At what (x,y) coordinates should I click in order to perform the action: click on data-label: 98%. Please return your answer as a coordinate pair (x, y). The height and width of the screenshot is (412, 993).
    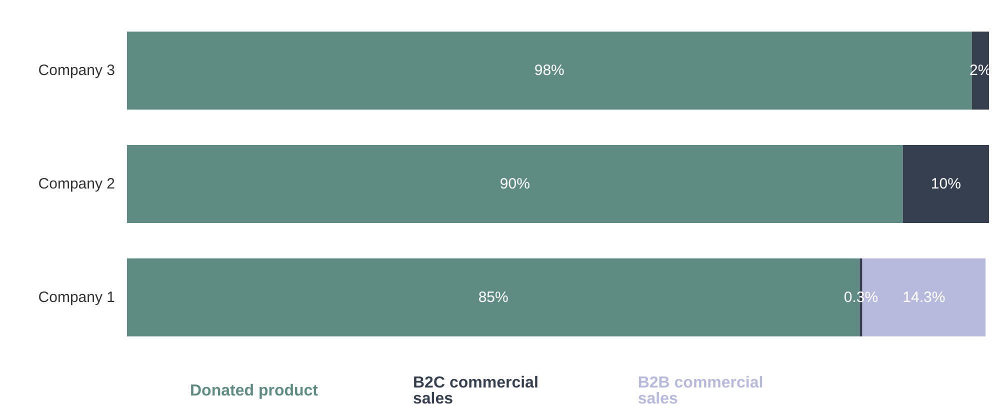
    Looking at the image, I should click on (549, 71).